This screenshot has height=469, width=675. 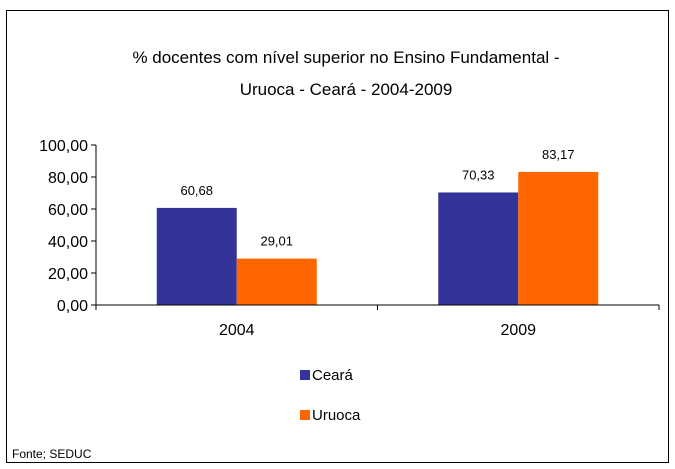 I want to click on bar-uruoca-2009, so click(x=558, y=238).